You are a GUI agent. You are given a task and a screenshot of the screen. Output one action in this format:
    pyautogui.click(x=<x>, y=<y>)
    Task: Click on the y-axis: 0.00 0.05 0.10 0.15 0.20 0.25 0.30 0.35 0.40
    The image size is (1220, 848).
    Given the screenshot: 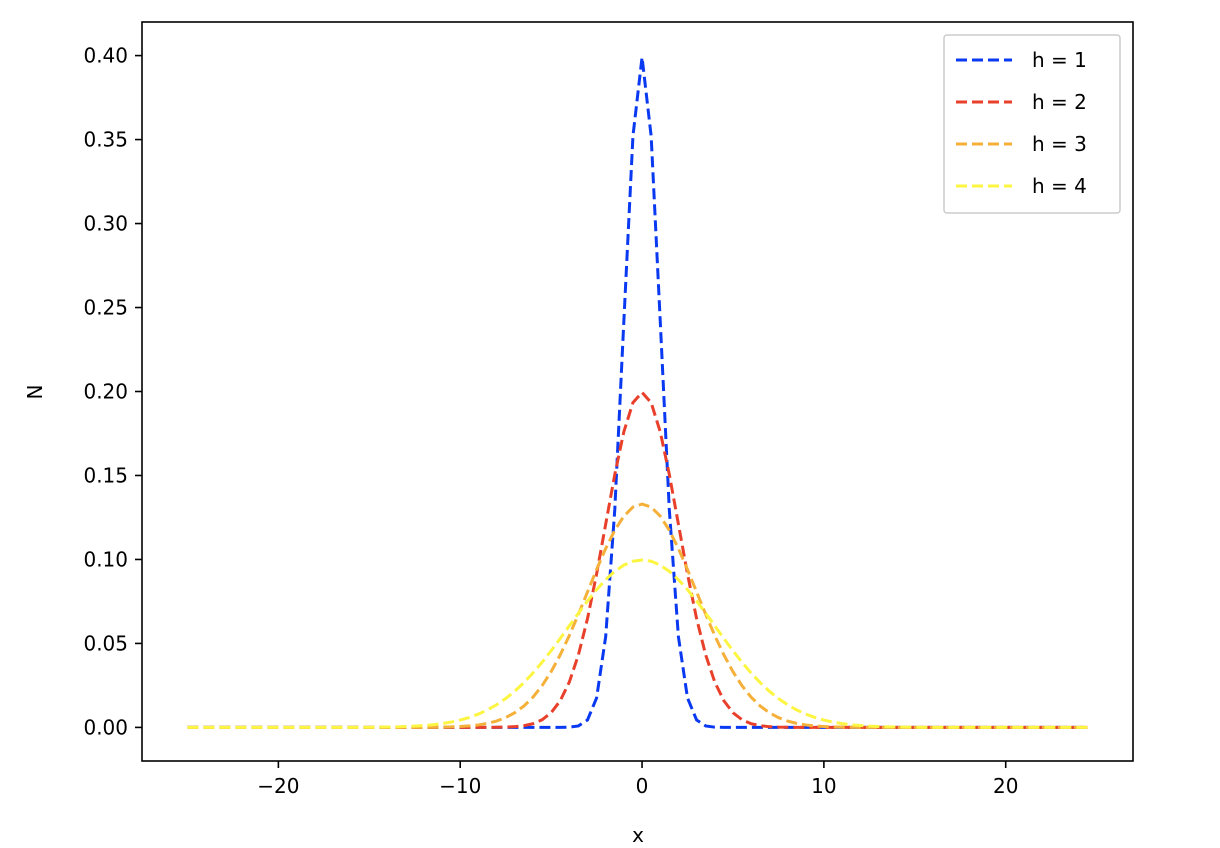 What is the action you would take?
    pyautogui.click(x=112, y=391)
    